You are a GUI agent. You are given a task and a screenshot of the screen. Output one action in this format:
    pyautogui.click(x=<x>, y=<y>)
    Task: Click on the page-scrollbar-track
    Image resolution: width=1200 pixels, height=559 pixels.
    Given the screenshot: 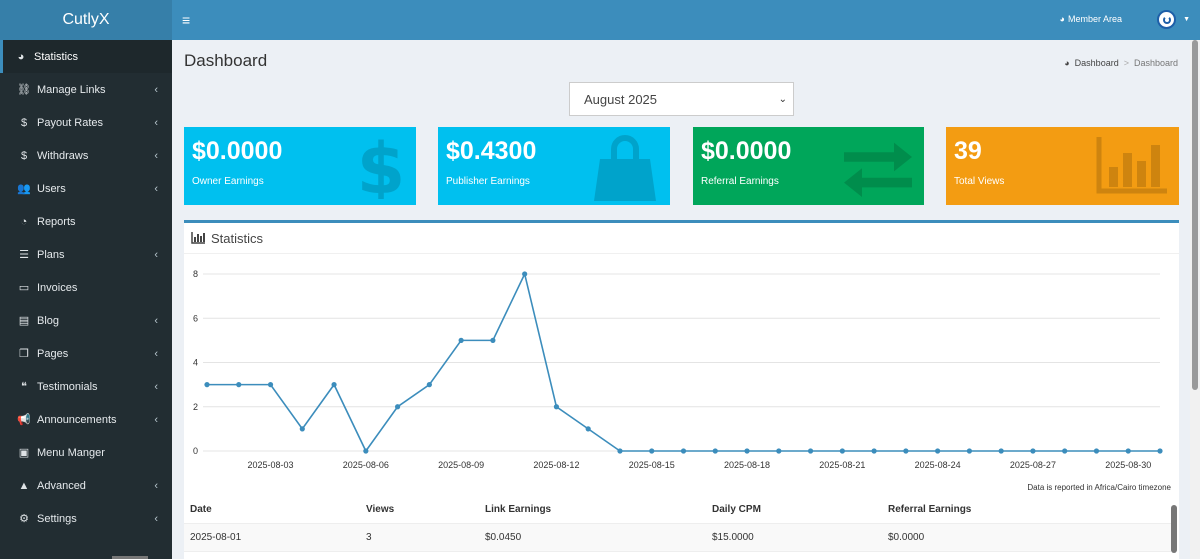 What is the action you would take?
    pyautogui.click(x=1195, y=299)
    